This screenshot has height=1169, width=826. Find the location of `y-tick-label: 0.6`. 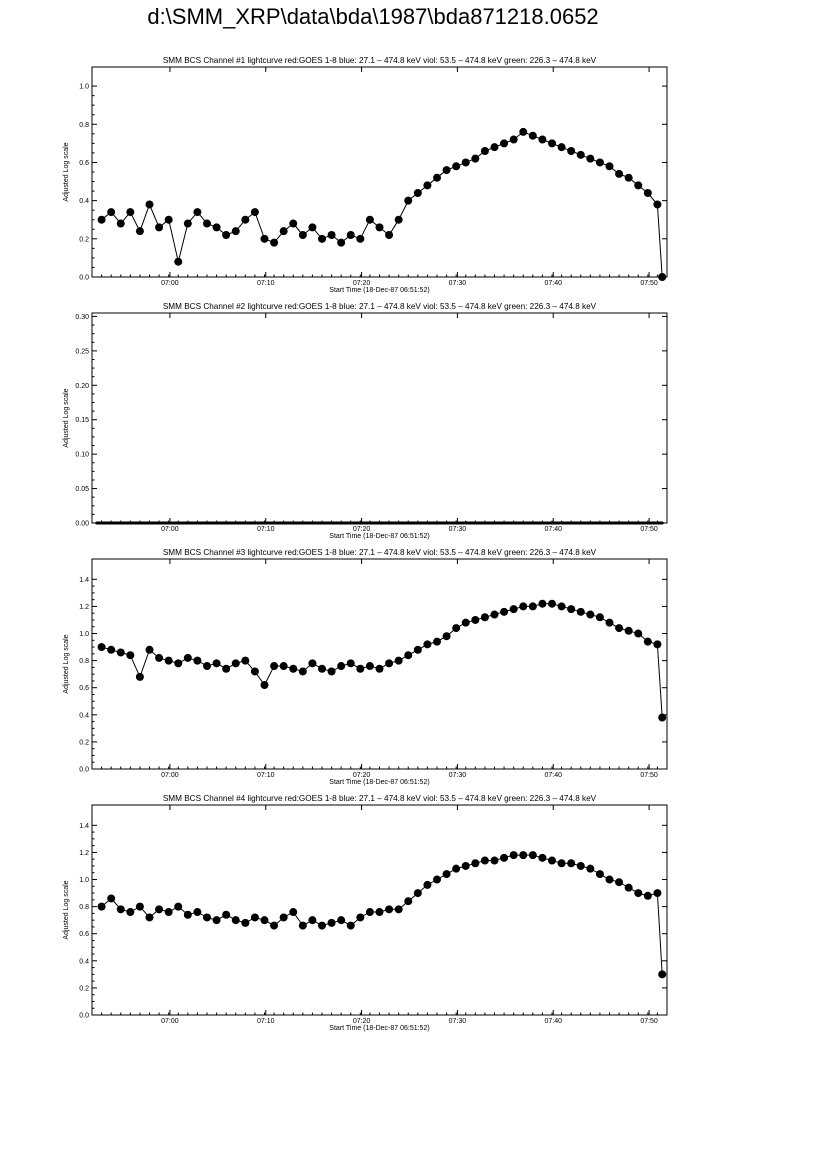

y-tick-label: 0.6 is located at coordinates (84, 163).